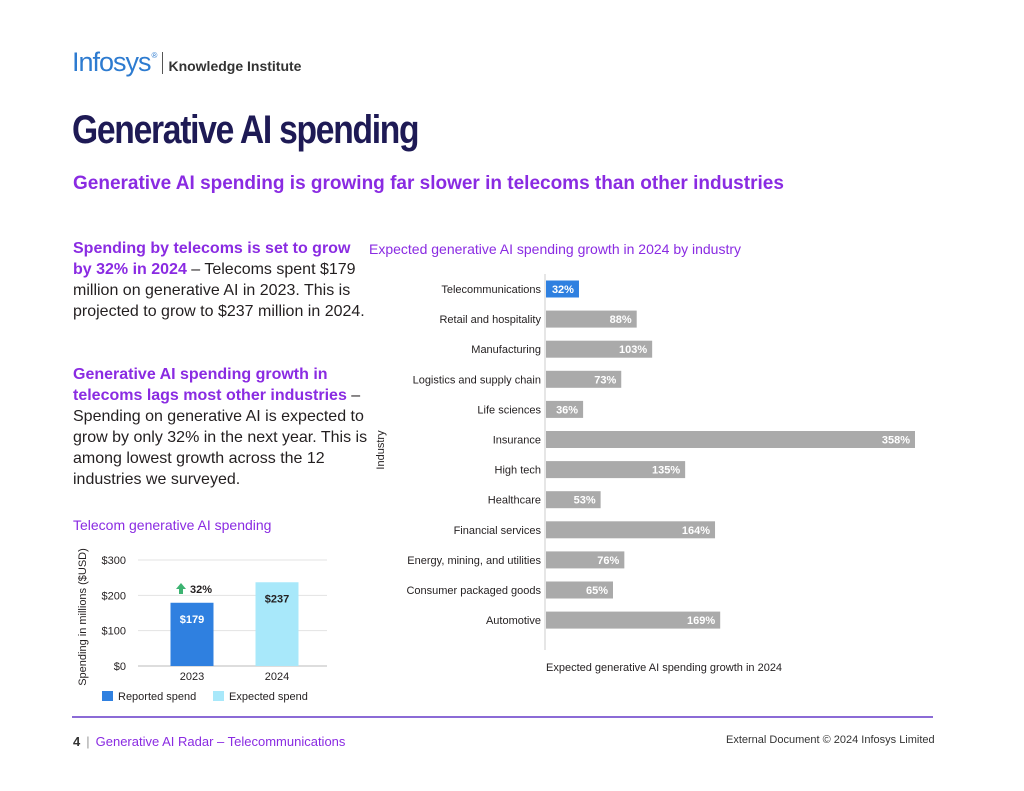 The image size is (1024, 791). Describe the element at coordinates (163, 63) in the screenshot. I see `logo-divider` at that location.